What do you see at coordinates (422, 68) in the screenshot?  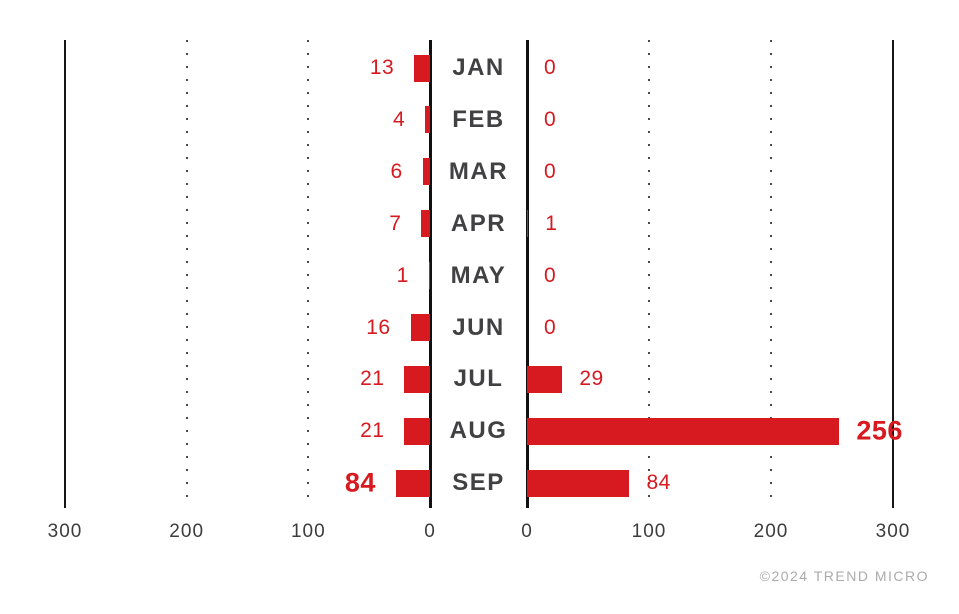 I see `bar-left-jan` at bounding box center [422, 68].